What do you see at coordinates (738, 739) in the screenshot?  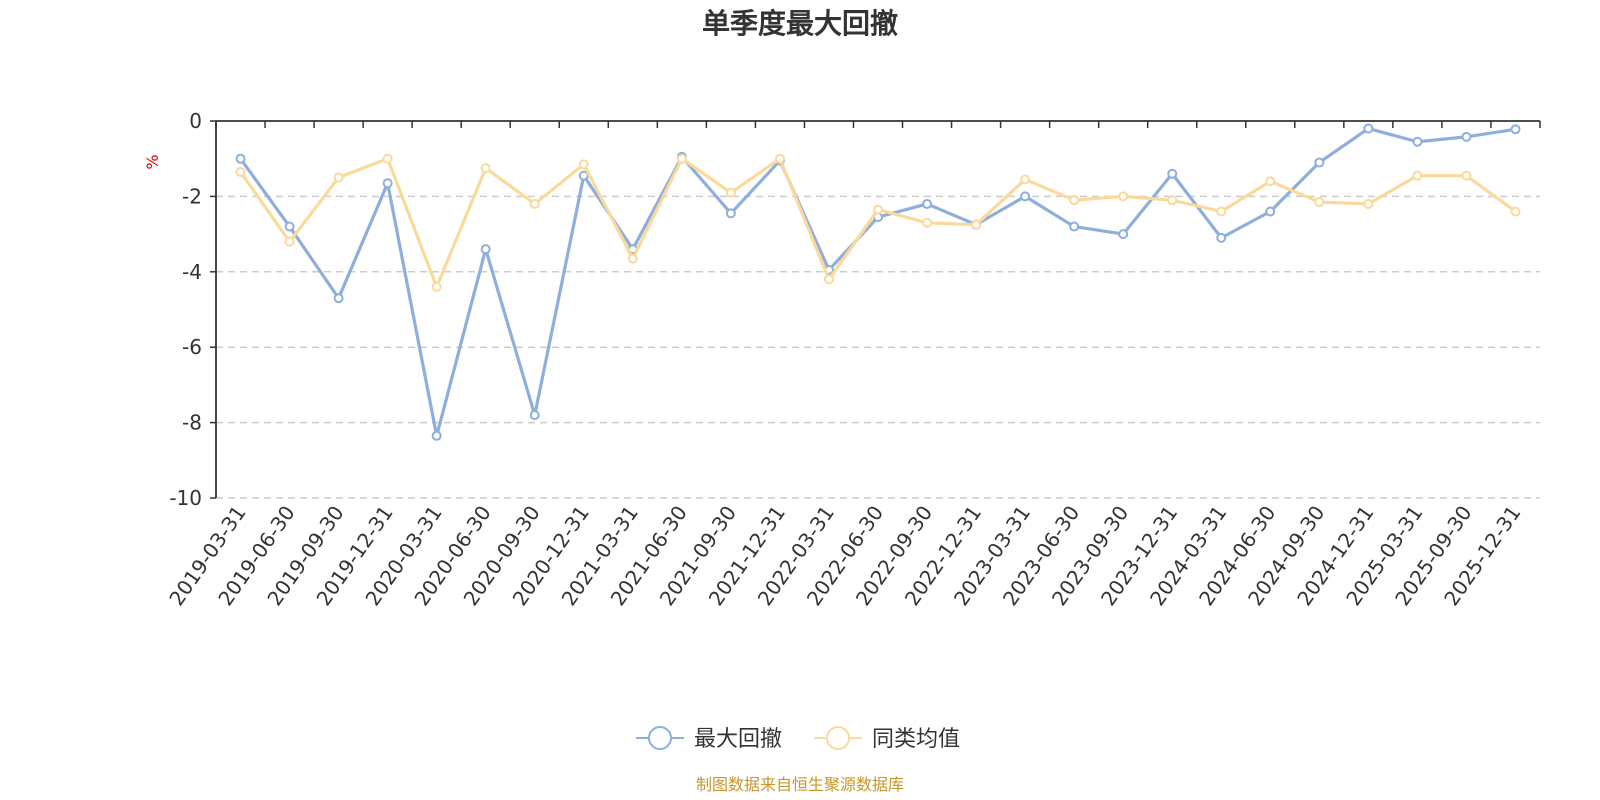 I see `legend-label-0: 最大回撤` at bounding box center [738, 739].